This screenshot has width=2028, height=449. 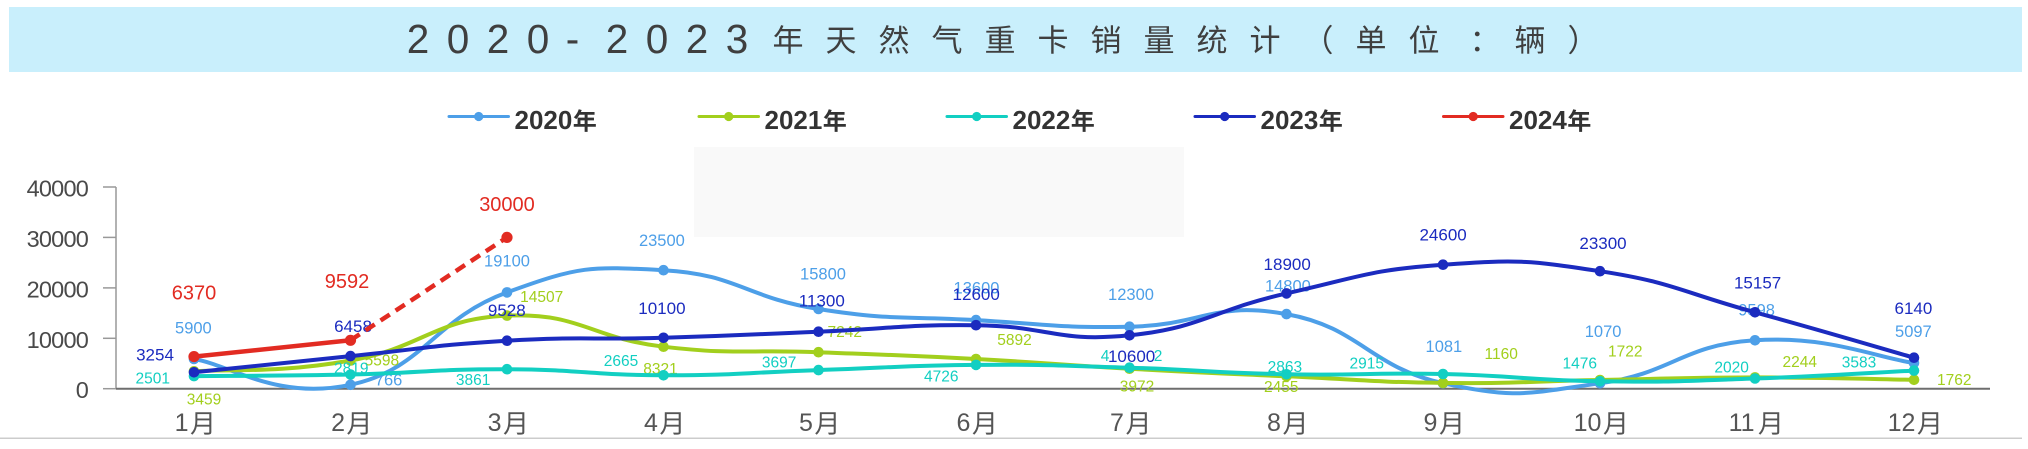 I want to click on svg-text: 23500, so click(x=662, y=241).